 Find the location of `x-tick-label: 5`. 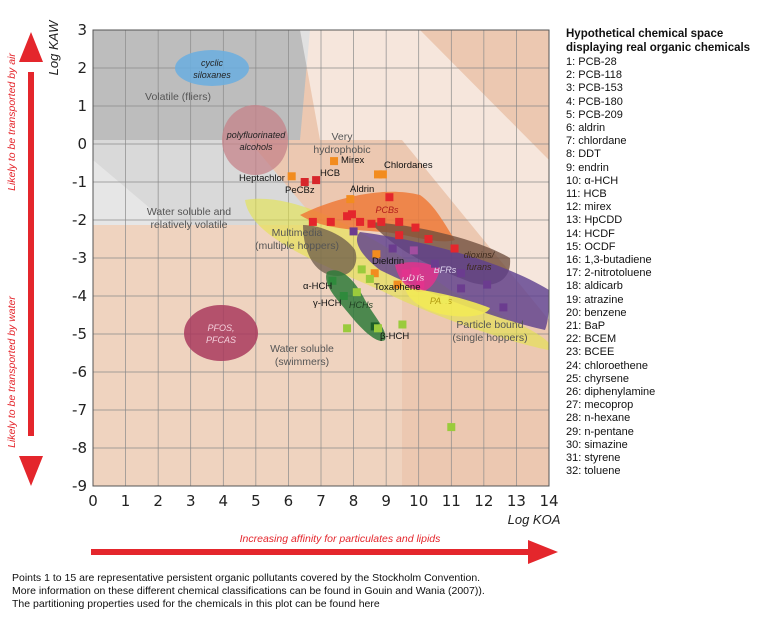

x-tick-label: 5 is located at coordinates (256, 501).